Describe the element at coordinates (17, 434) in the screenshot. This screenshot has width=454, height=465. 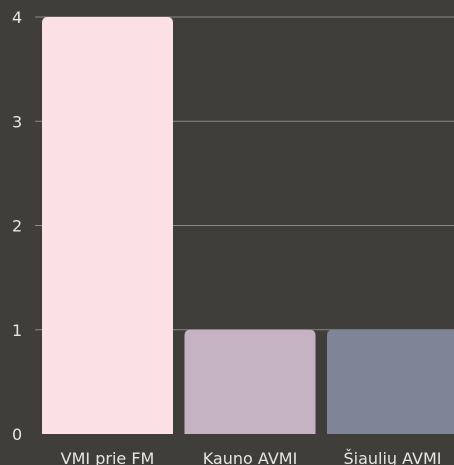
I see `y-tick-label: 0` at that location.